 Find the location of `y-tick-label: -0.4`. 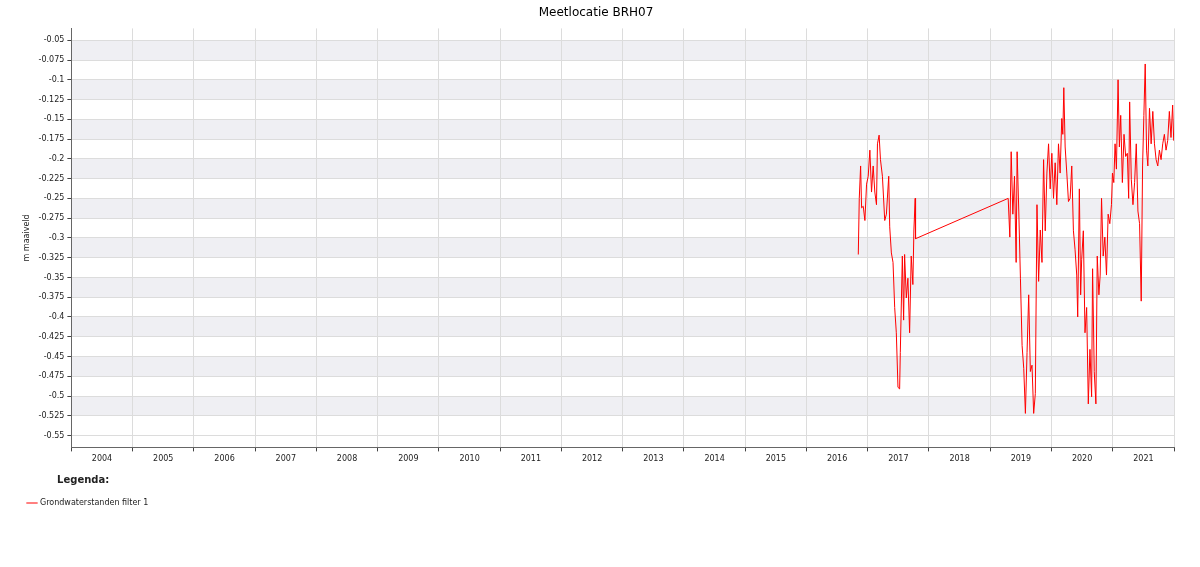

y-tick-label: -0.4 is located at coordinates (56, 317).